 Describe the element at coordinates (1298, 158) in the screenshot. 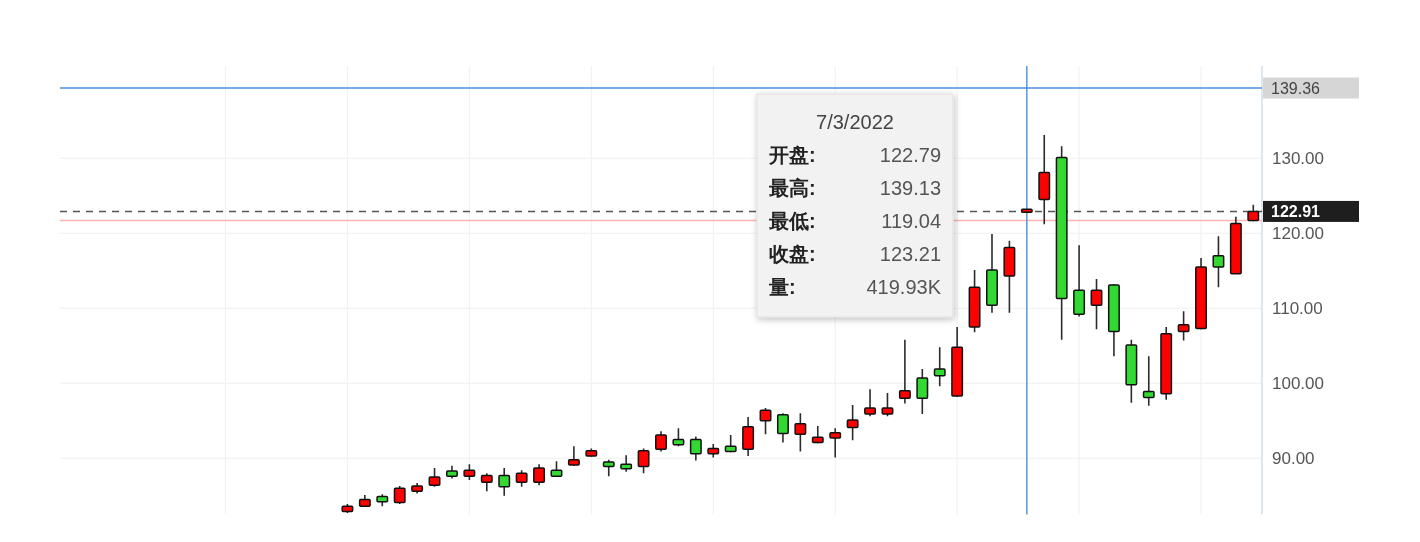

I see `y-tick-label: 130.00` at that location.